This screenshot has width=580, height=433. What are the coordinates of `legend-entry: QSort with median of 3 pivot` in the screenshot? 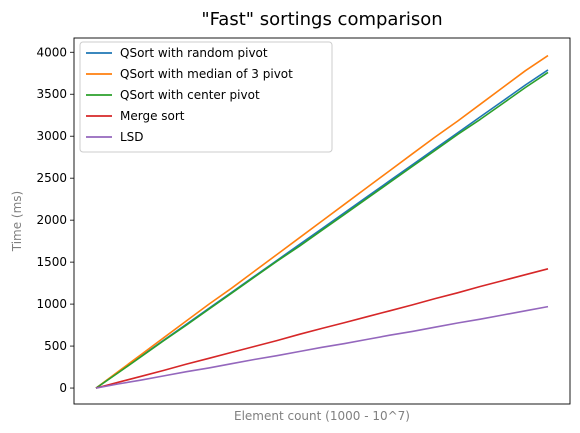 It's located at (206, 74).